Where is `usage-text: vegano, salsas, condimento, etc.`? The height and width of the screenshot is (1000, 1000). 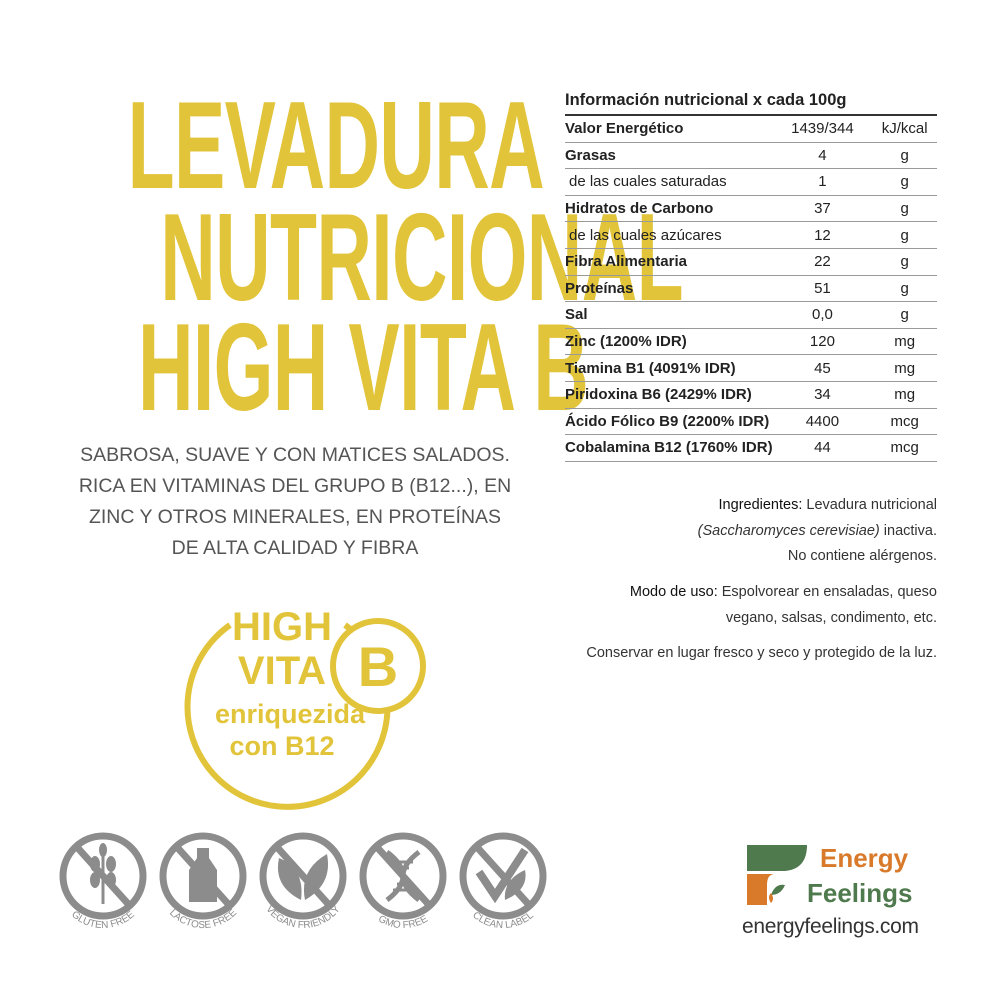
usage-text: vegano, salsas, condimento, etc. is located at coordinates (831, 617).